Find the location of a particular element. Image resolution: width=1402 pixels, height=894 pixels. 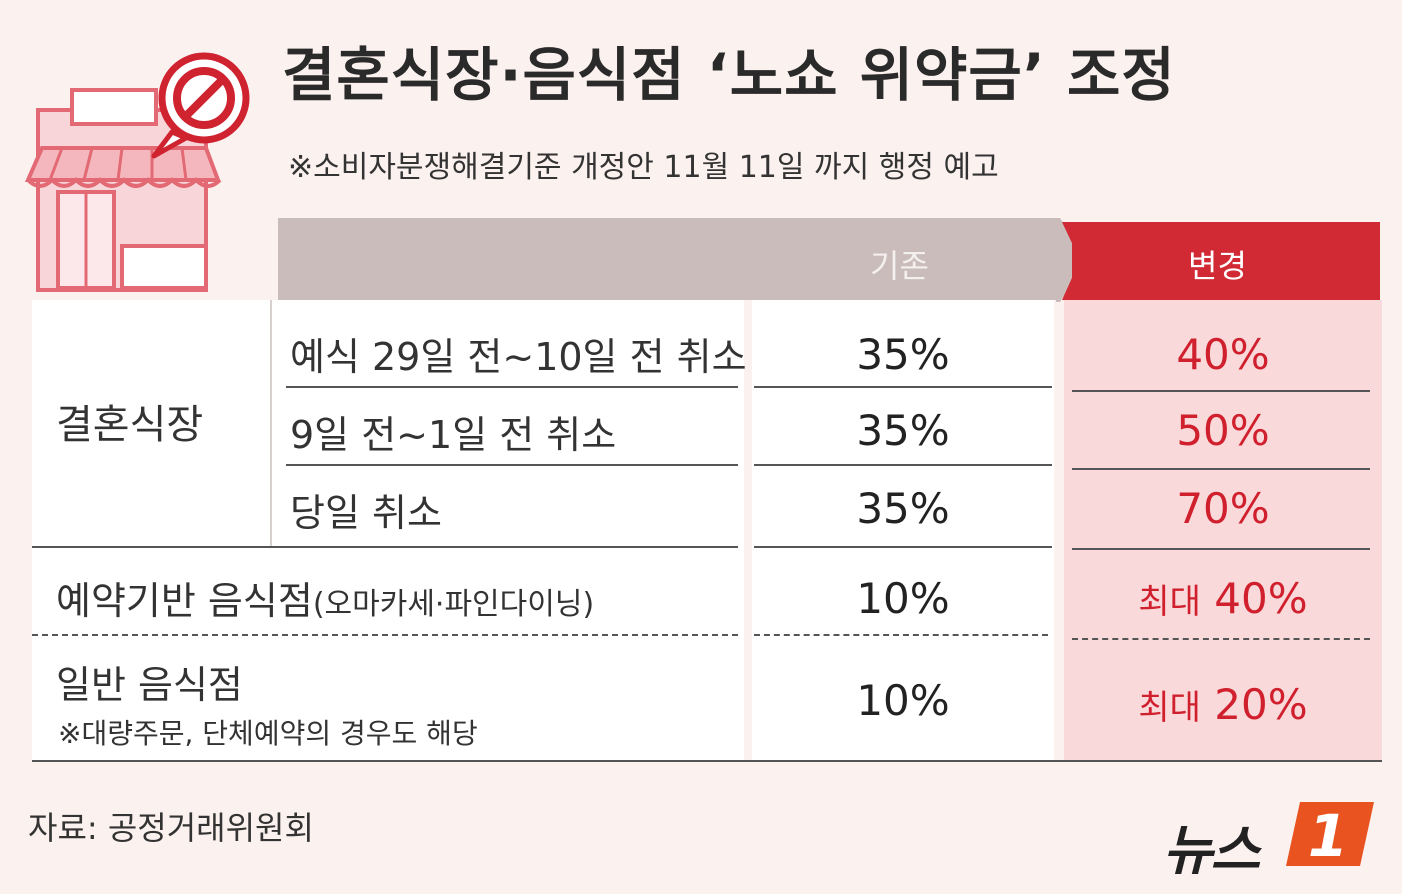

reservation-restaurant-current: 10% is located at coordinates (903, 598).